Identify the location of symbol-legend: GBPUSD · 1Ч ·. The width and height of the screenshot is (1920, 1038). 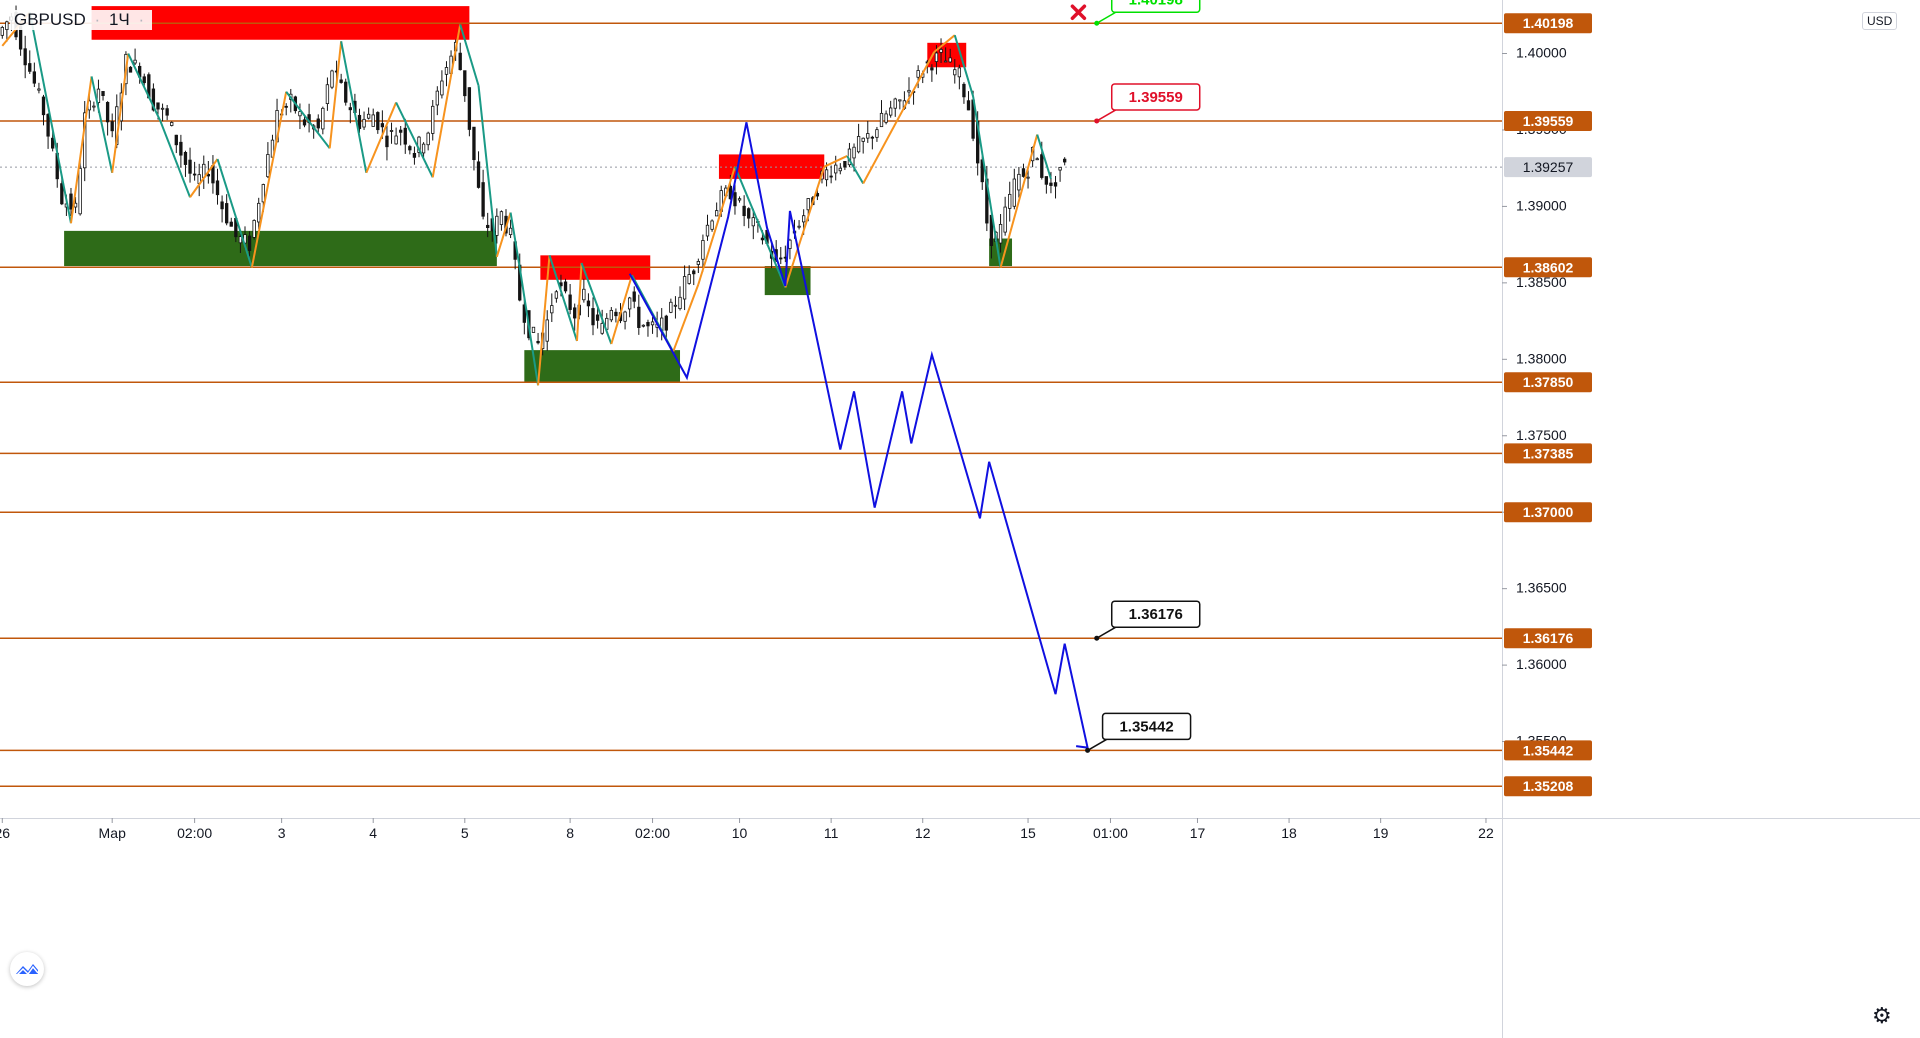
(81, 20).